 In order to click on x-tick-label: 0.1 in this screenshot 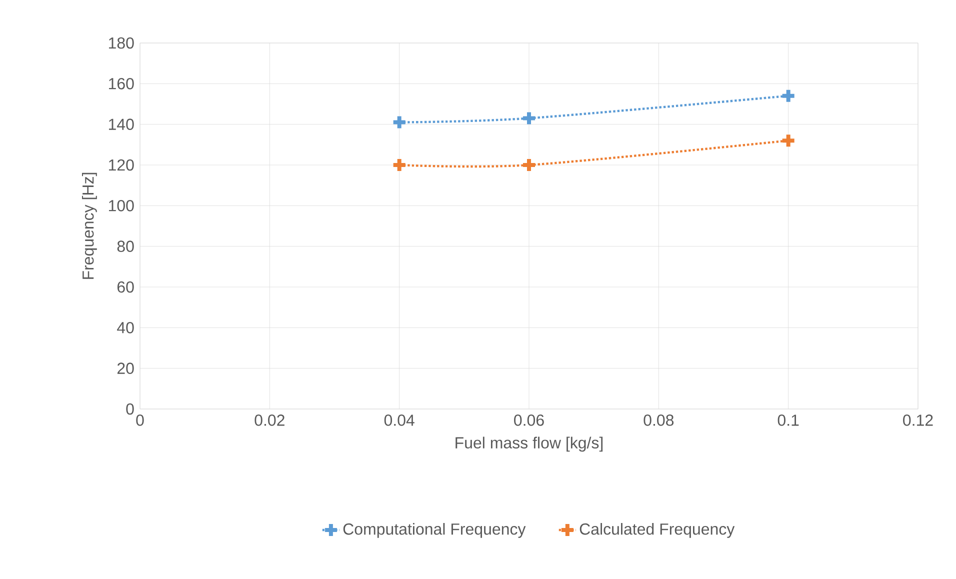, I will do `click(788, 420)`.